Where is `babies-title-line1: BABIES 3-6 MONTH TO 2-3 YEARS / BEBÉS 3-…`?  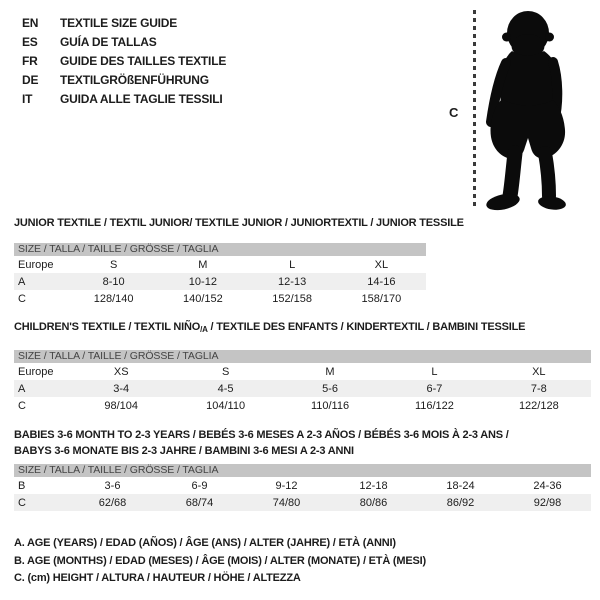 babies-title-line1: BABIES 3-6 MONTH TO 2-3 YEARS / BEBÉS 3-… is located at coordinates (261, 435).